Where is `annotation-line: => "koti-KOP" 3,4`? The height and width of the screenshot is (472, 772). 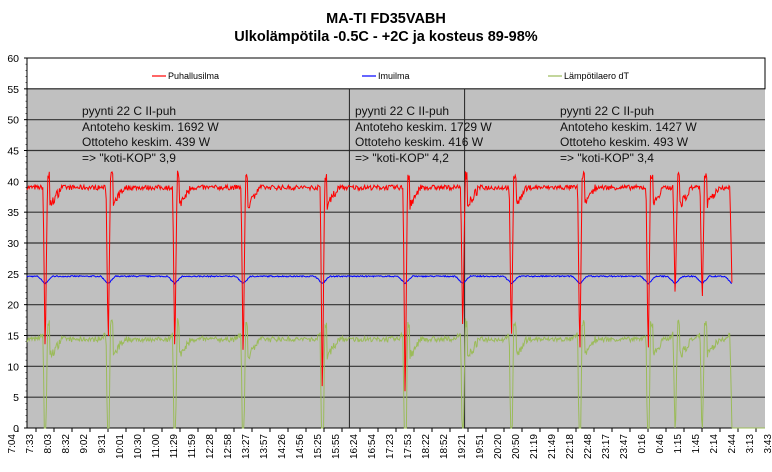 annotation-line: => "koti-KOP" 3,4 is located at coordinates (607, 157).